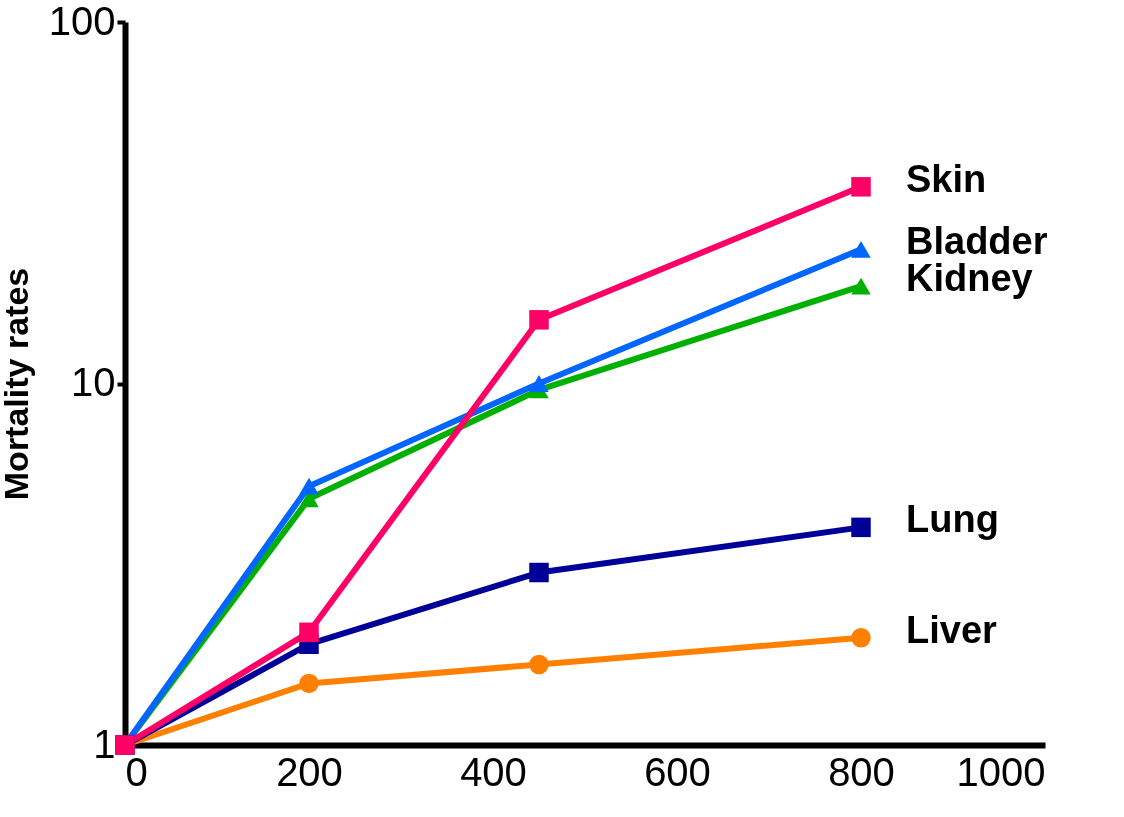 The width and height of the screenshot is (1124, 817). What do you see at coordinates (946, 178) in the screenshot?
I see `series-label: Skin` at bounding box center [946, 178].